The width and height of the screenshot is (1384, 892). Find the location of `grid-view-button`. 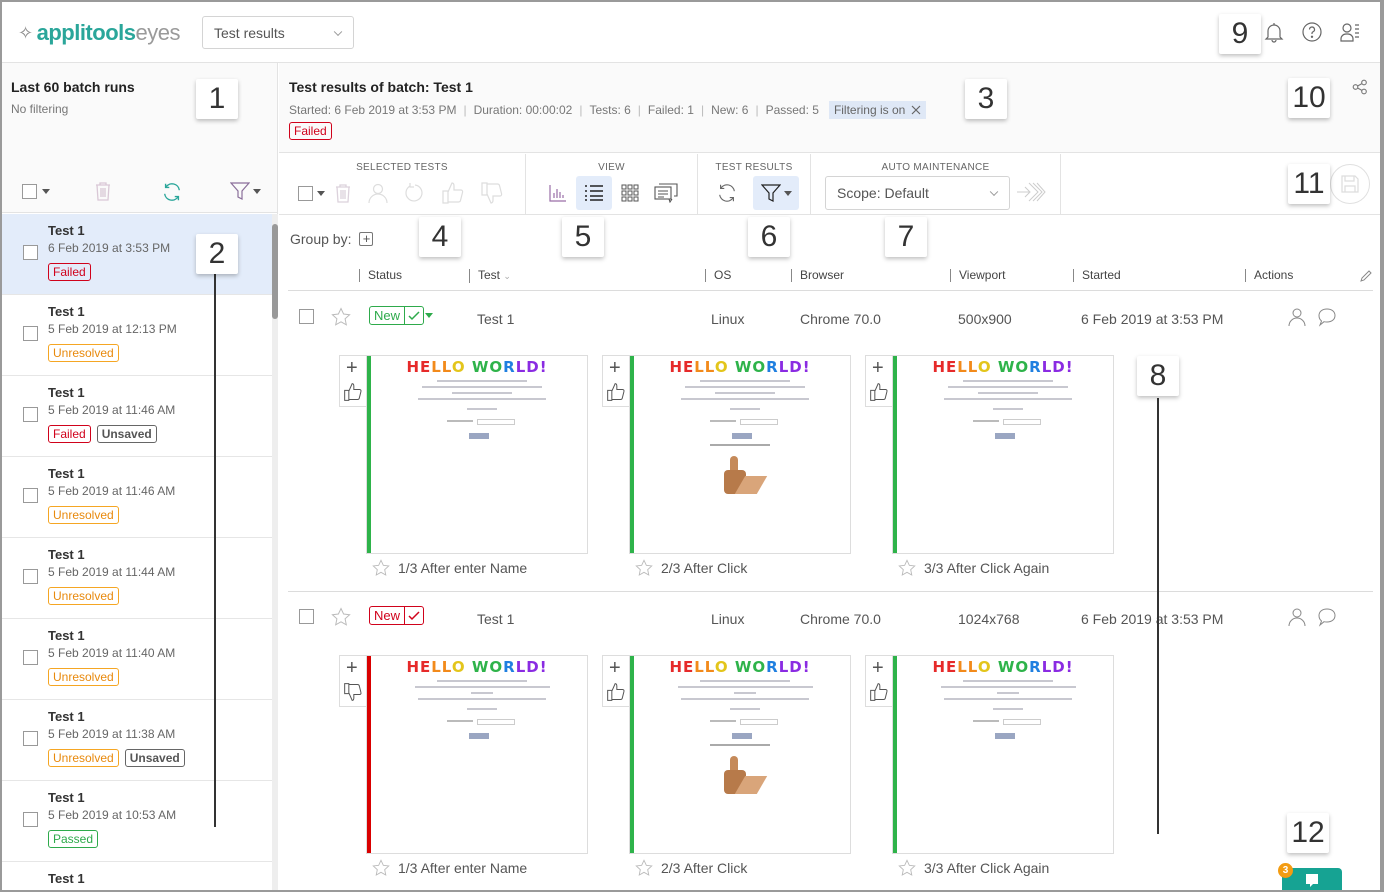

grid-view-button is located at coordinates (630, 193).